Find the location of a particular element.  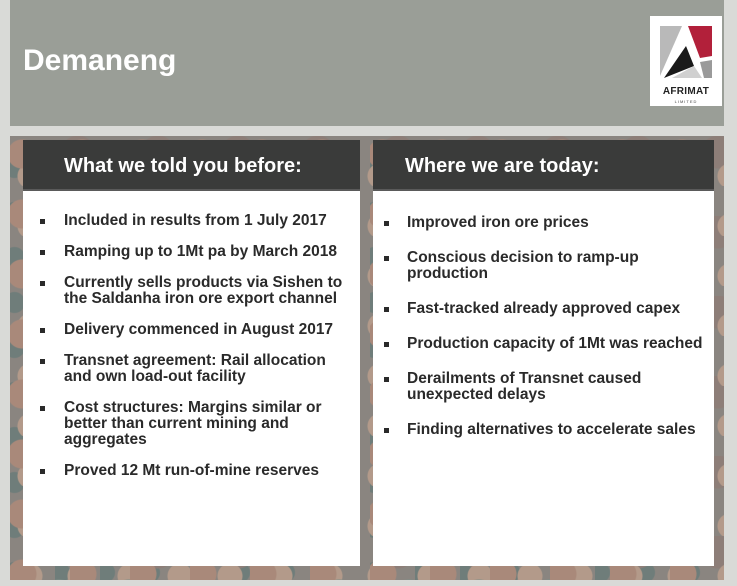

list-item: Ramping up to 1Mt pa by March 2018 is located at coordinates (195, 252).